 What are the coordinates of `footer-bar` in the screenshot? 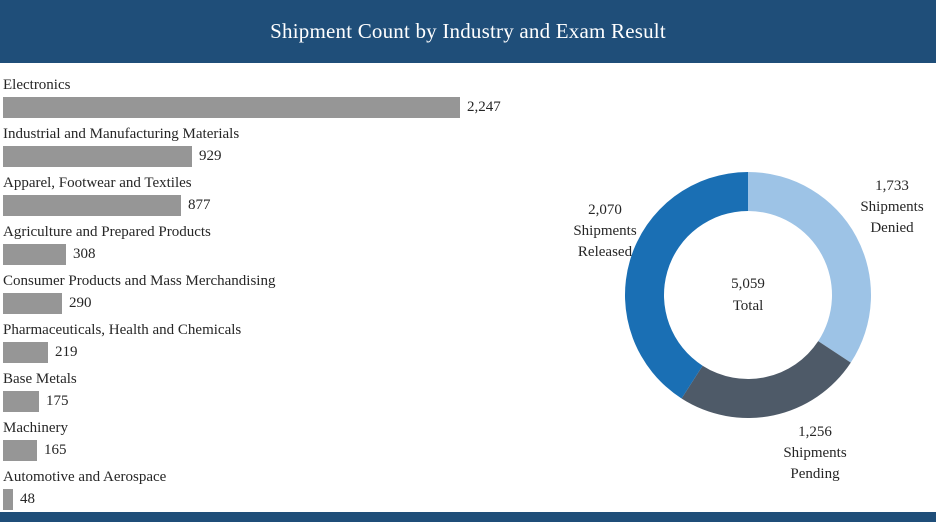 It's located at (468, 517).